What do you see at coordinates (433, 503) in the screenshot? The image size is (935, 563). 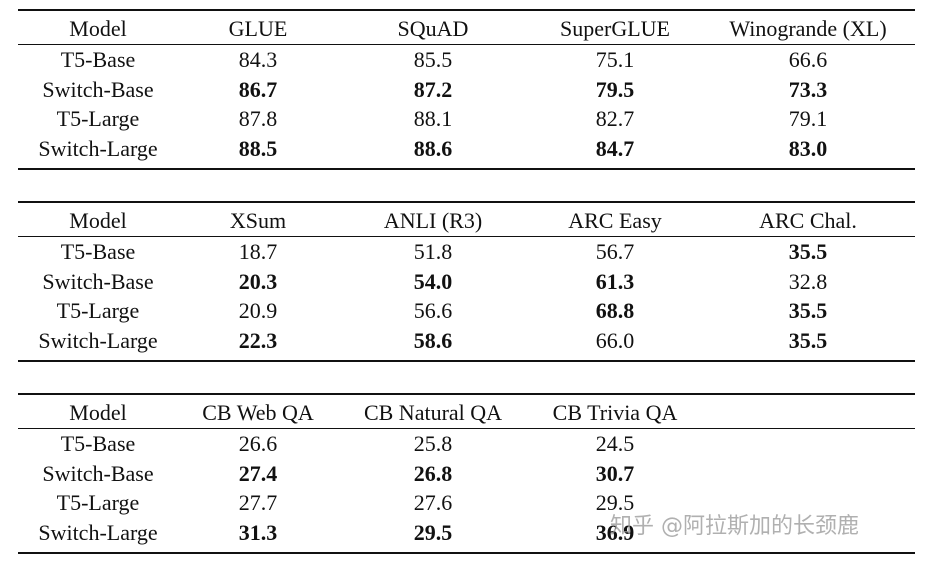 I see `score-cell: 27.6` at bounding box center [433, 503].